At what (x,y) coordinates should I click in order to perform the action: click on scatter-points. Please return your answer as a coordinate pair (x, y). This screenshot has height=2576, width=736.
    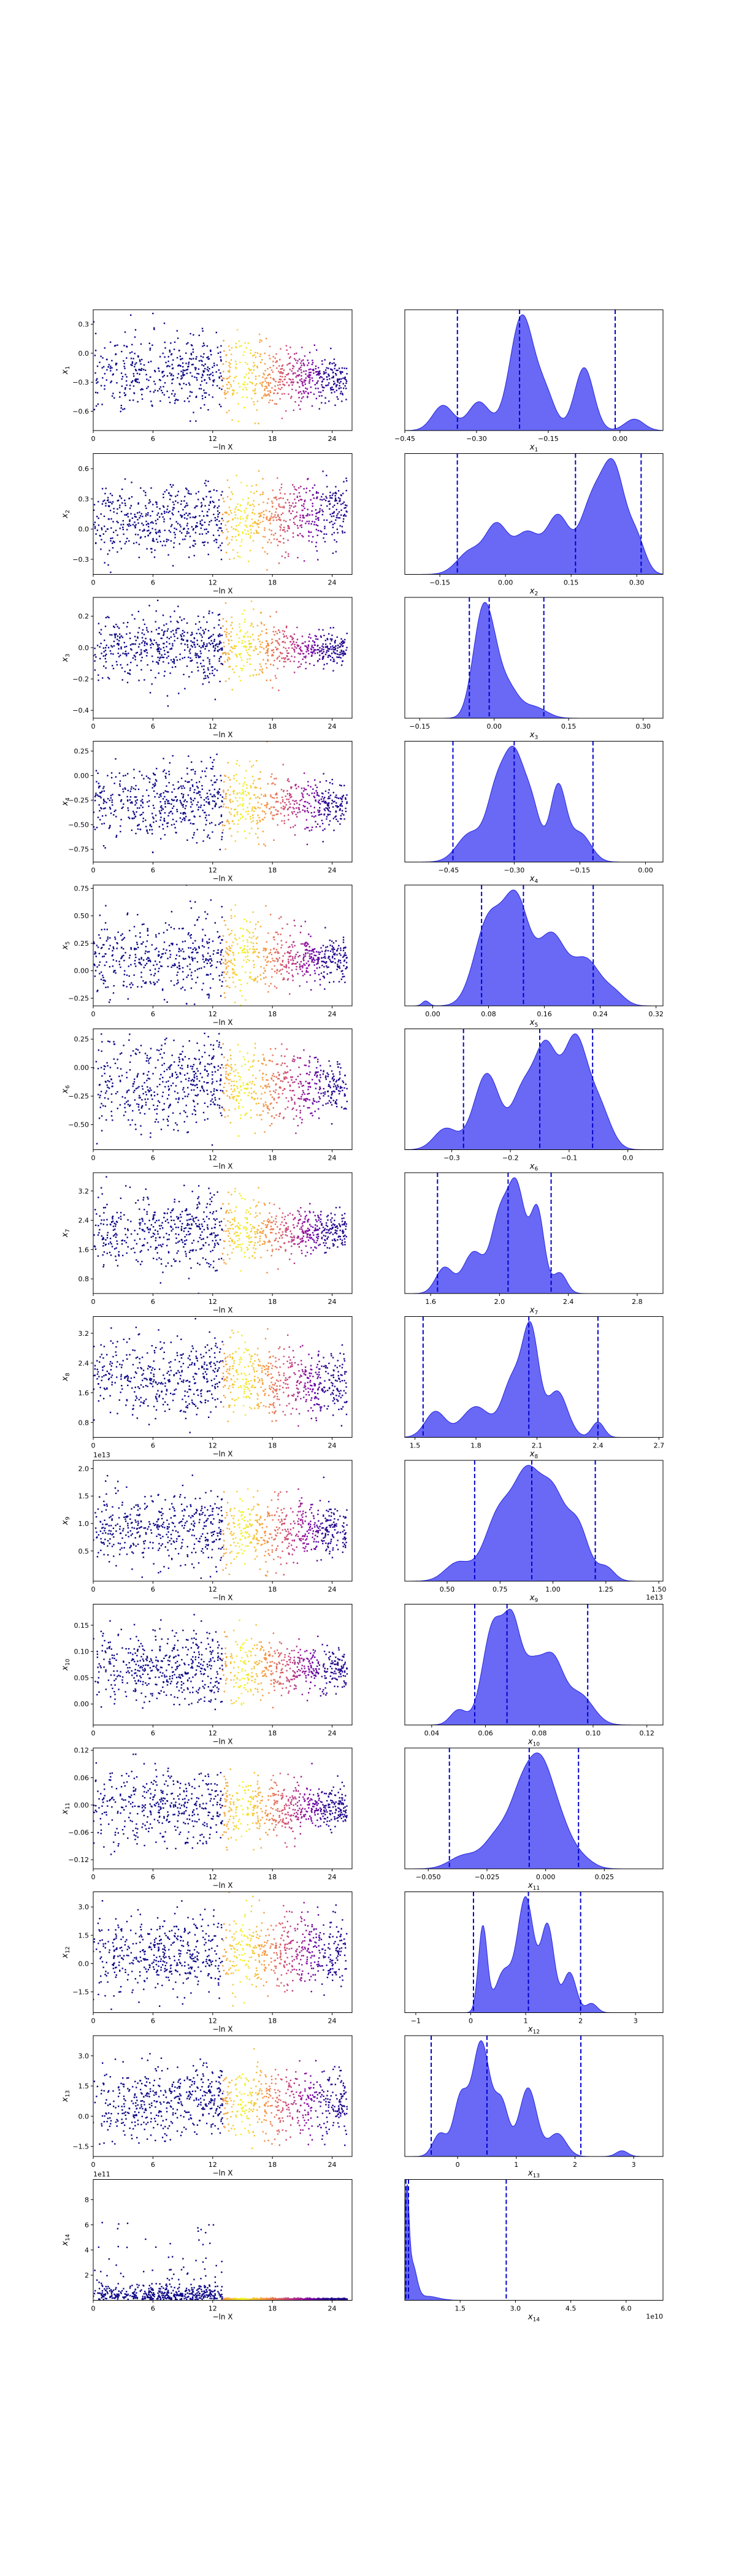
    Looking at the image, I should click on (220, 945).